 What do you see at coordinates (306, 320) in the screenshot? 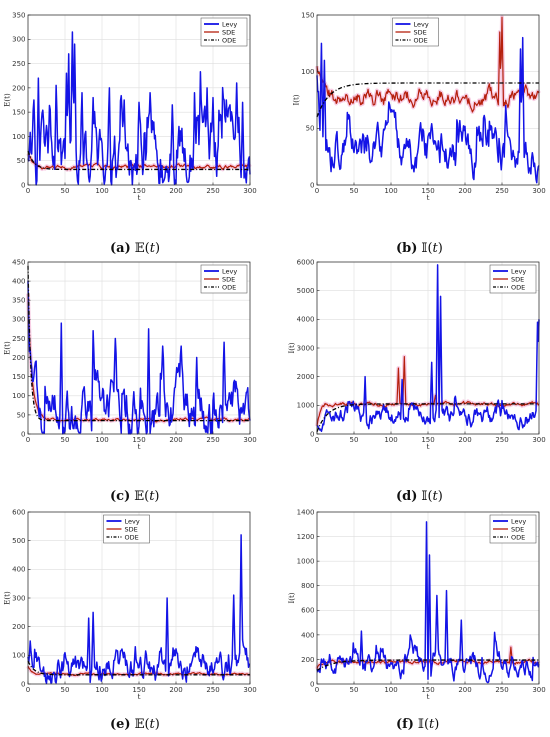
I see `y-tick-label: 4000` at bounding box center [306, 320].